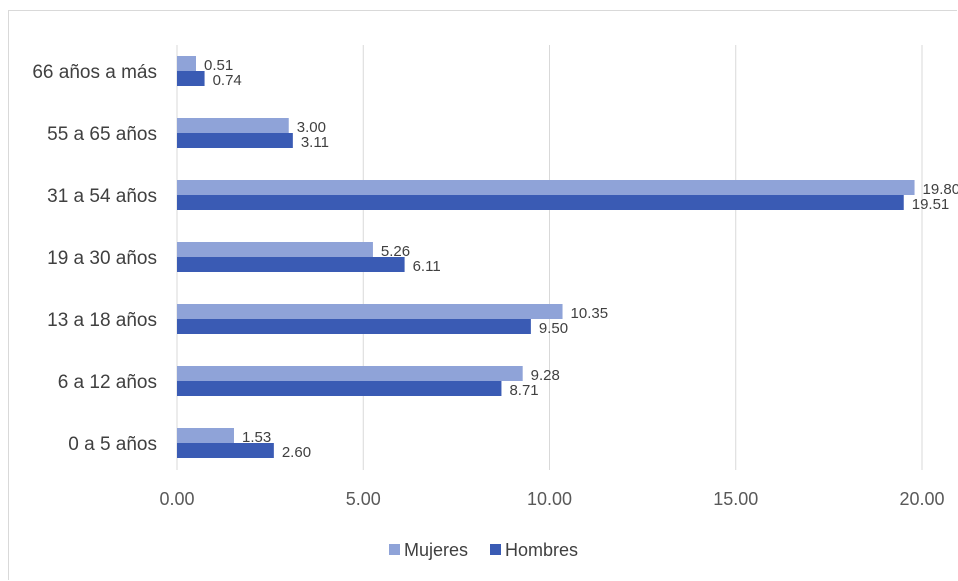  I want to click on x-tick-label: 0.00, so click(176, 499).